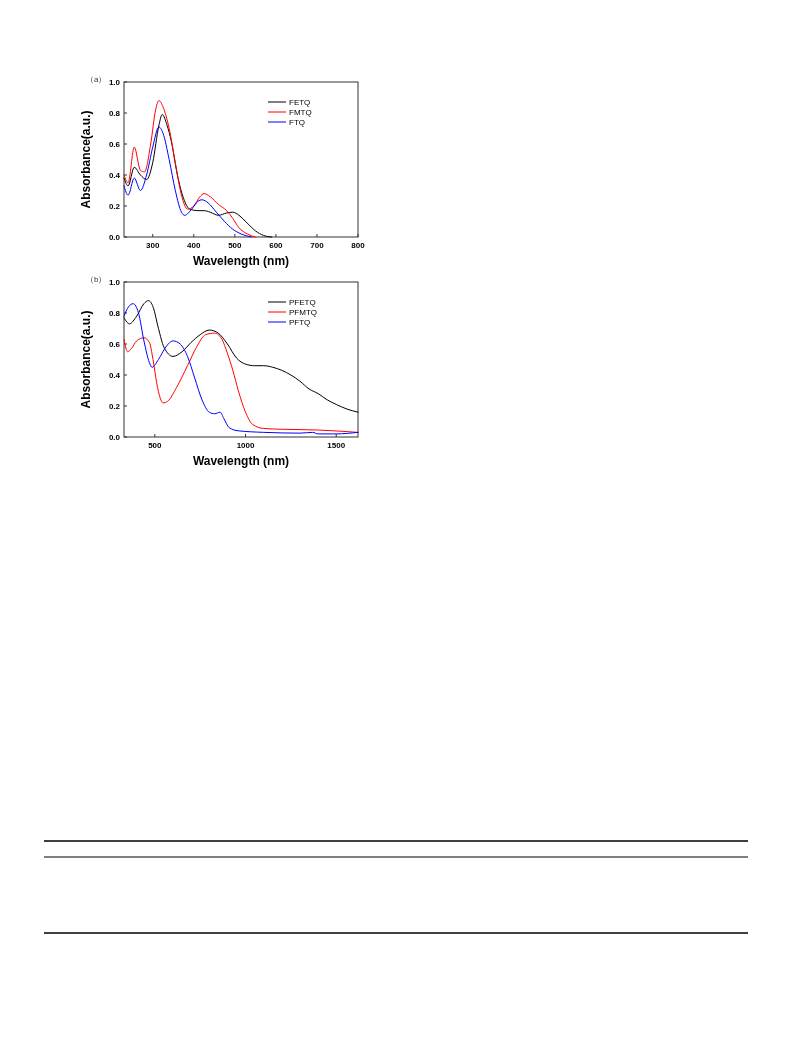  I want to click on text: （b）, so click(96, 279).